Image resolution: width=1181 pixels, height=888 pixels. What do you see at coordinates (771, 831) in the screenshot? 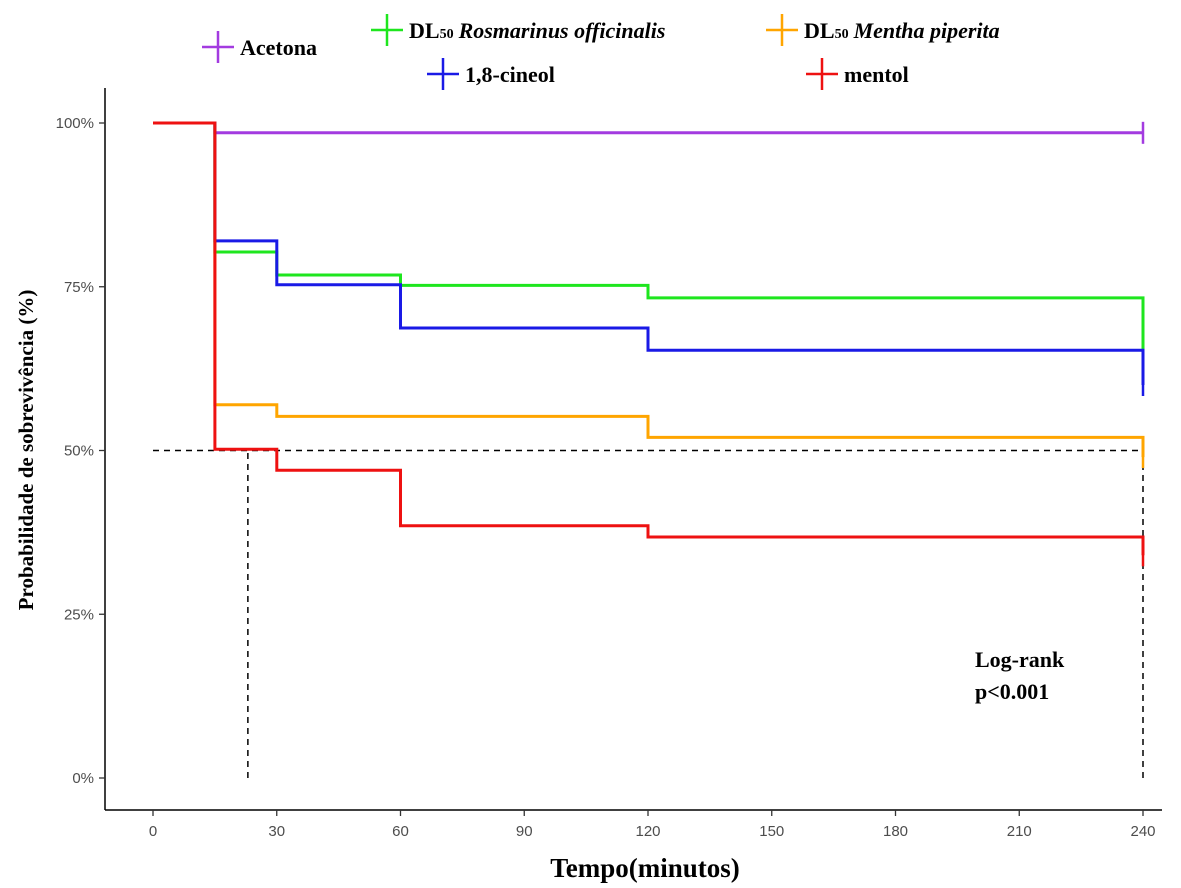
I see `x-tick-label: 150` at bounding box center [771, 831].